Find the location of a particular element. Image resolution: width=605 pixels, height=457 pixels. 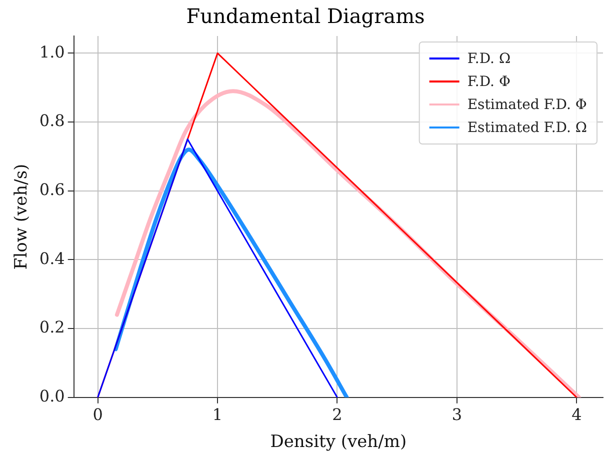

legend-label: F.D. Ω is located at coordinates (489, 59).